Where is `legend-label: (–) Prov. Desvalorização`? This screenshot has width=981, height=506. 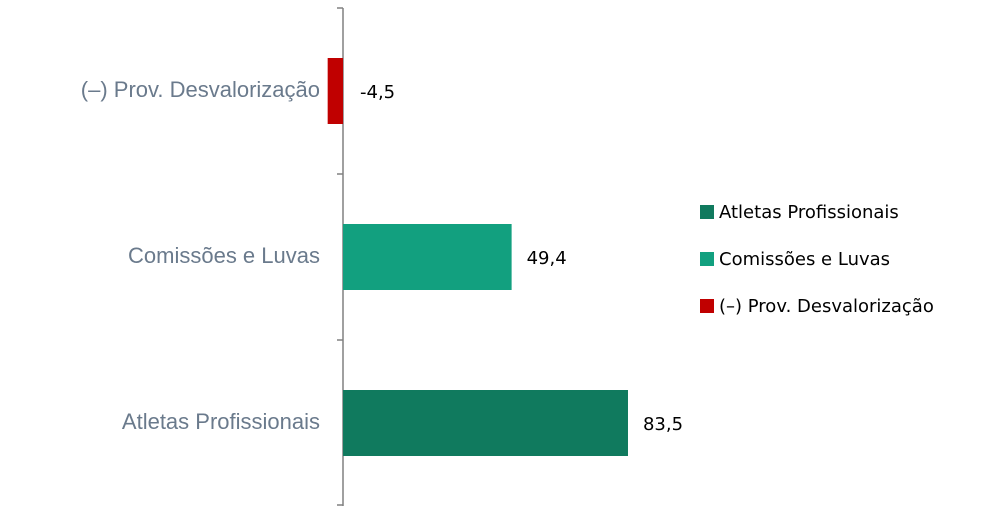 legend-label: (–) Prov. Desvalorização is located at coordinates (826, 306).